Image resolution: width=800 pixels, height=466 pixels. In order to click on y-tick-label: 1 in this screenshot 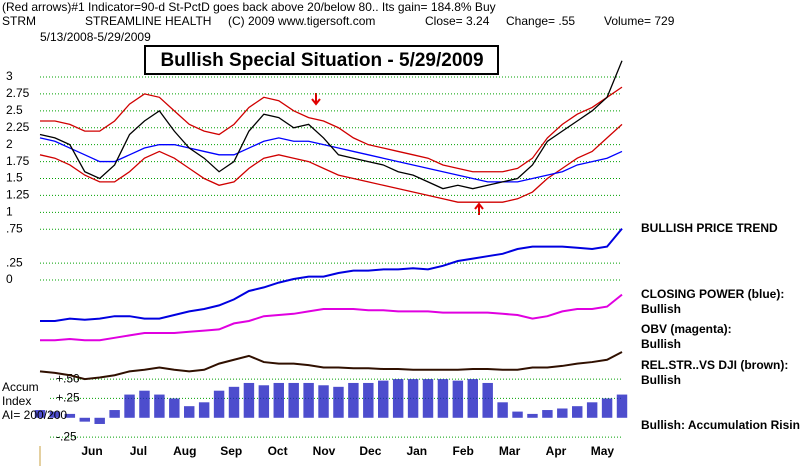, I will do `click(9, 212)`.